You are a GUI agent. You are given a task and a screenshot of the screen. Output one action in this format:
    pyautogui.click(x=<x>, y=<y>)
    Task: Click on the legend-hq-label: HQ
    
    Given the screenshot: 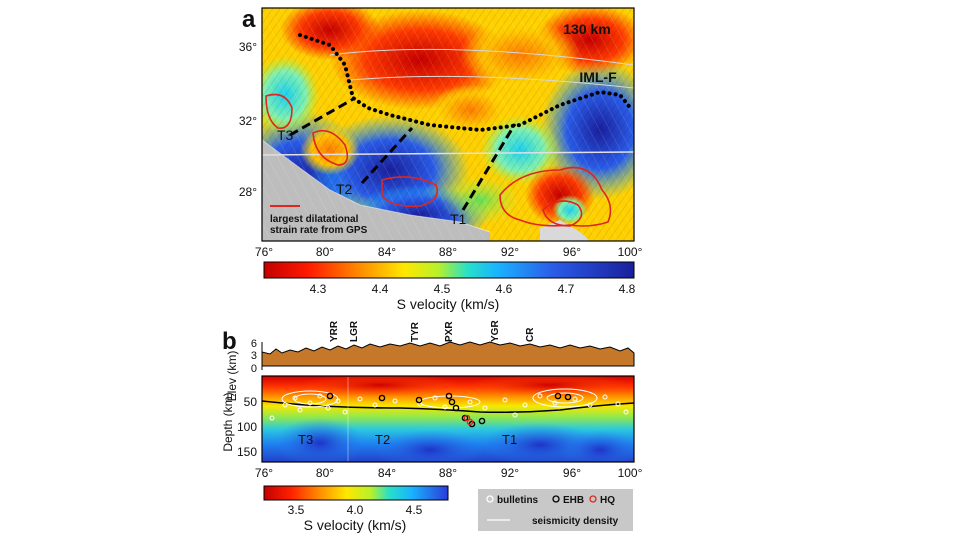 What is the action you would take?
    pyautogui.click(x=607, y=500)
    